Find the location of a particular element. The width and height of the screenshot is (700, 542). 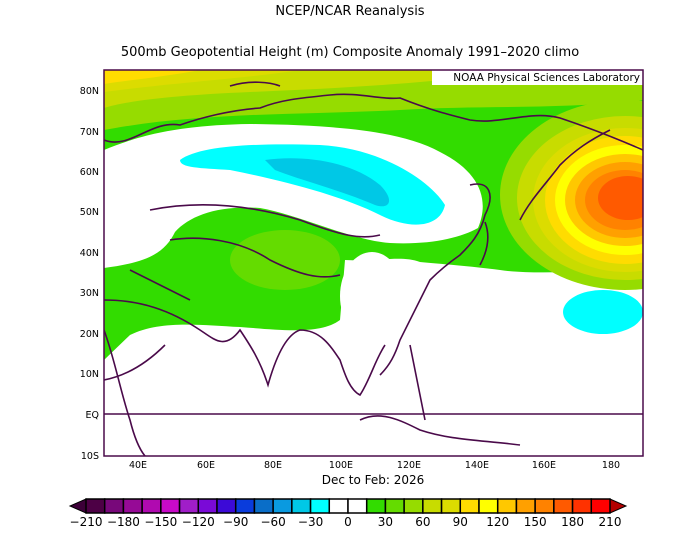

lon-label: 160E is located at coordinates (544, 465).